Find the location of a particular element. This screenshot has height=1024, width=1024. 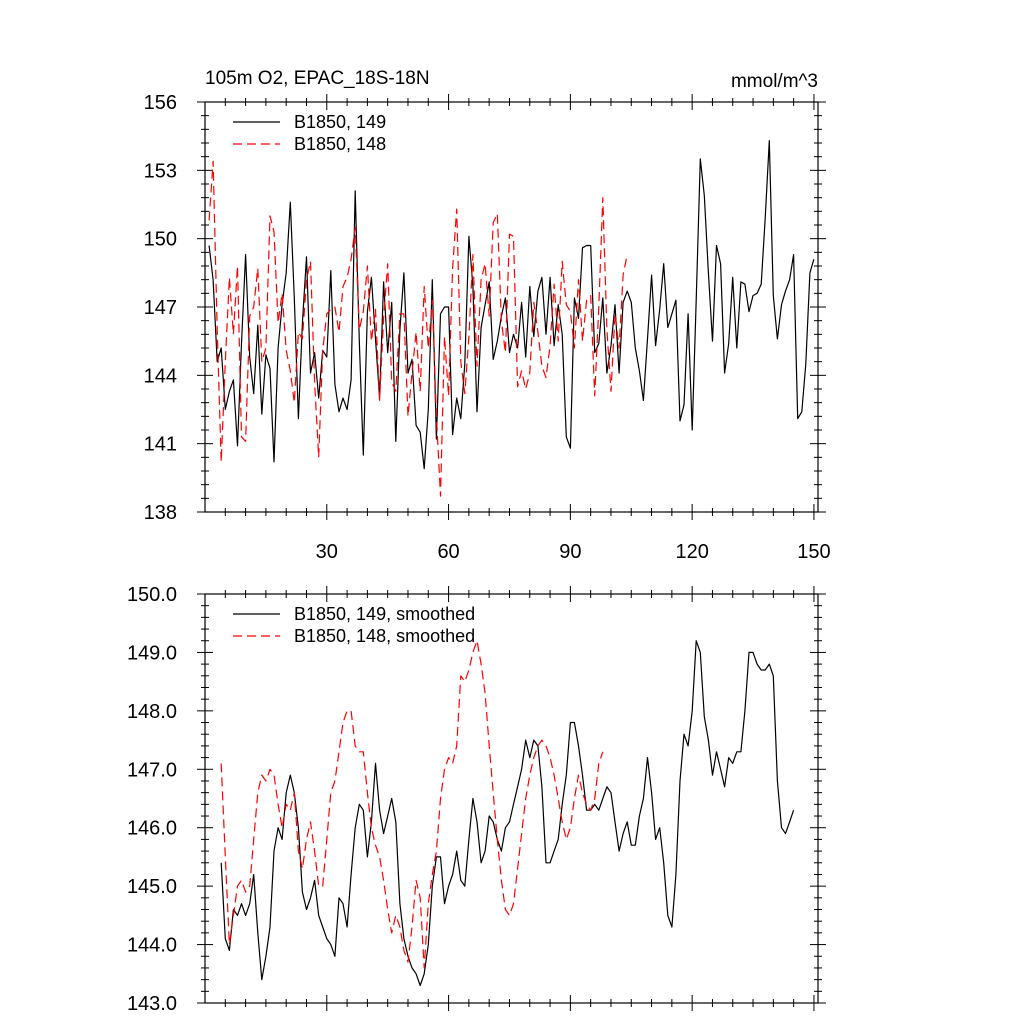

bottom-y-tick-label: 150.0 is located at coordinates (152, 595).